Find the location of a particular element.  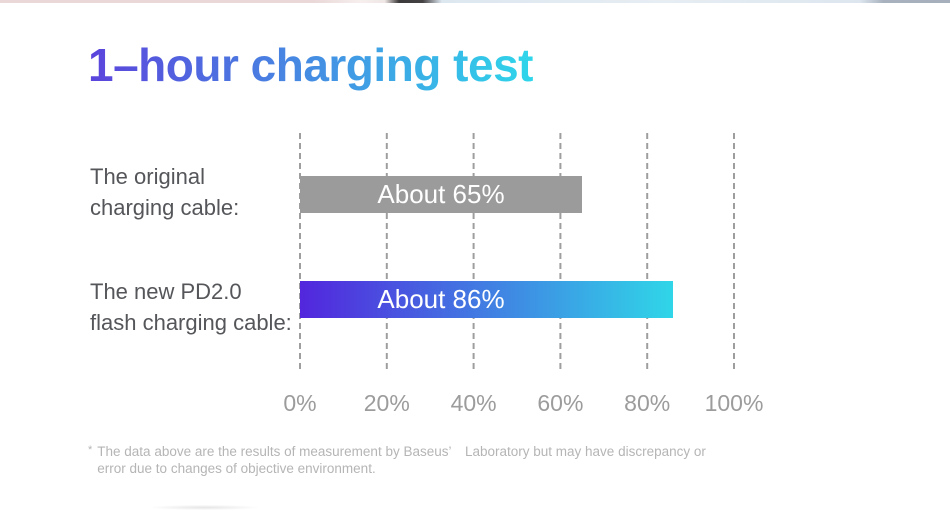

top-edge-crop-artifact is located at coordinates (475, 1).